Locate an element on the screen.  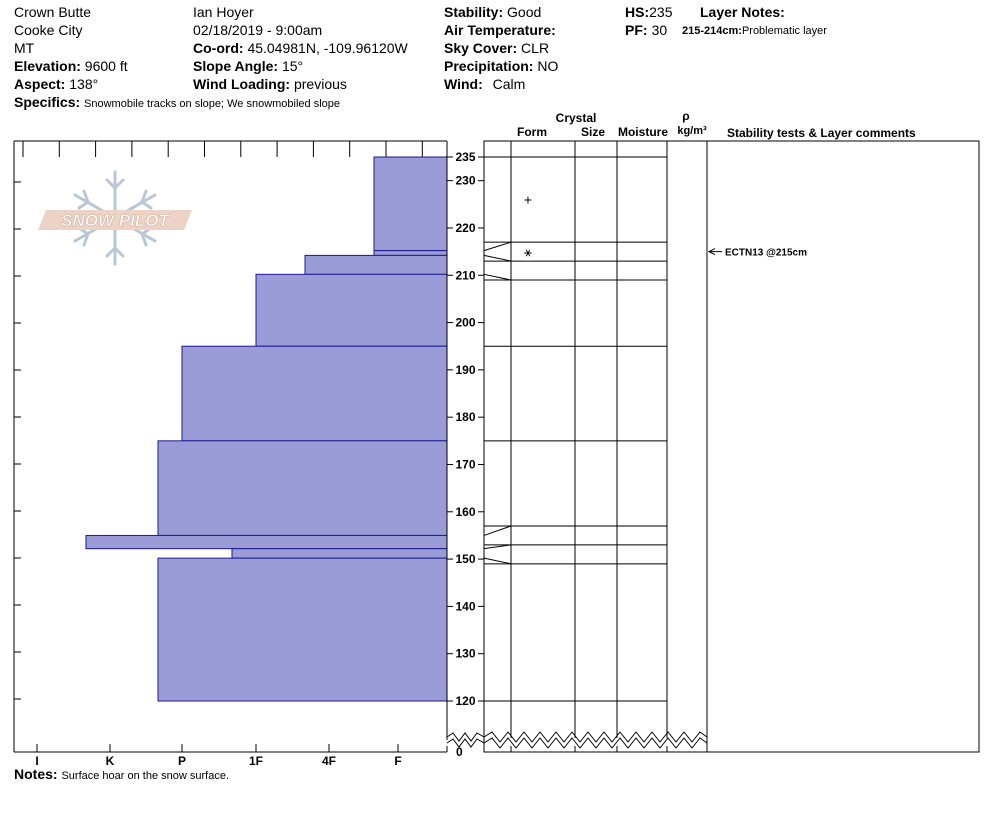
height-tick-label: 130 is located at coordinates (465, 654).